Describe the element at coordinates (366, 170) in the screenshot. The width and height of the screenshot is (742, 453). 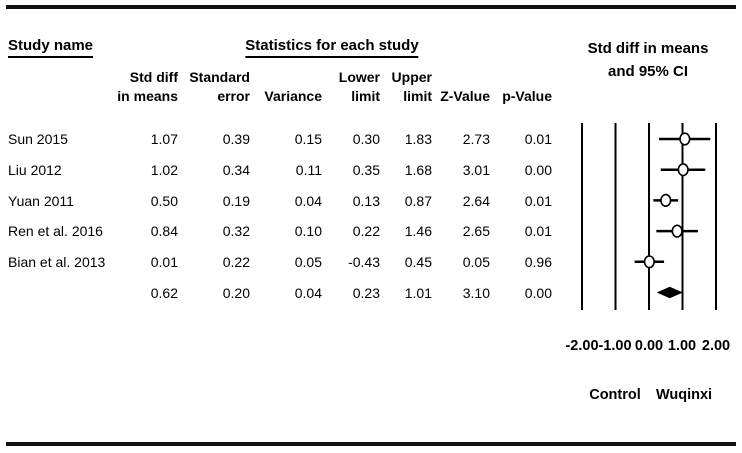
I see `lower-limit-cell: 0.35` at that location.